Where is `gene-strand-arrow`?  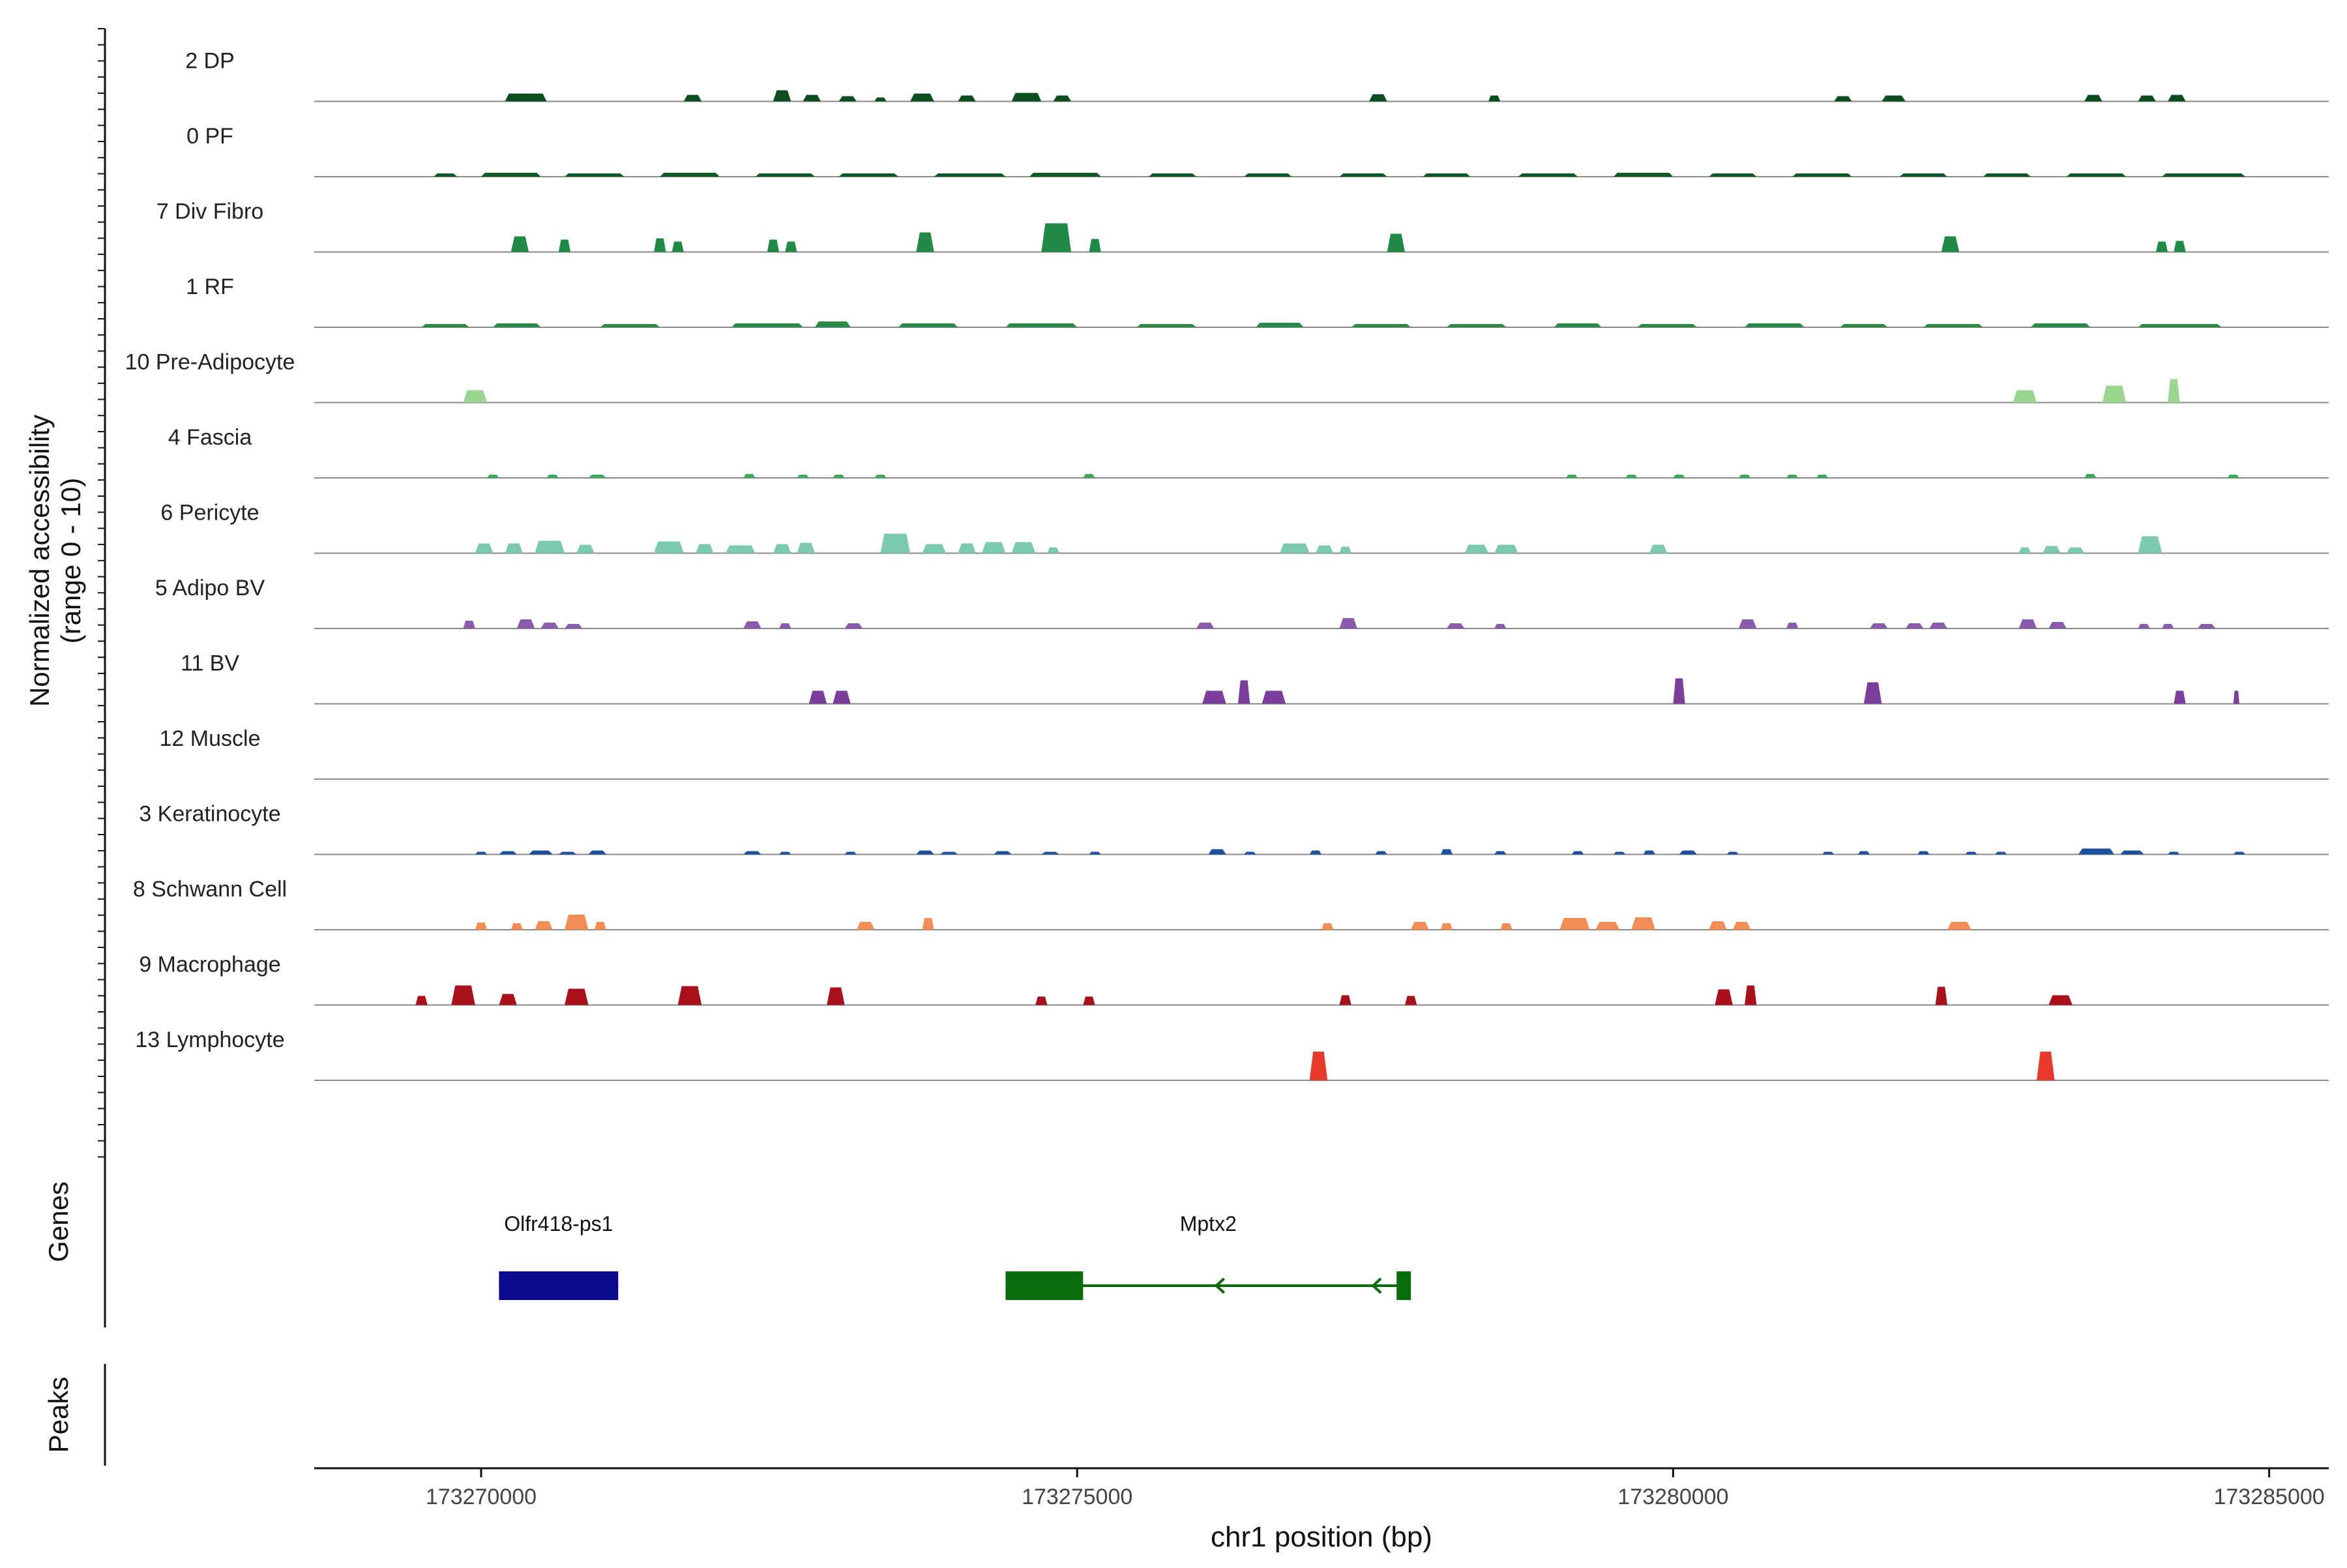
gene-strand-arrow is located at coordinates (1220, 1286).